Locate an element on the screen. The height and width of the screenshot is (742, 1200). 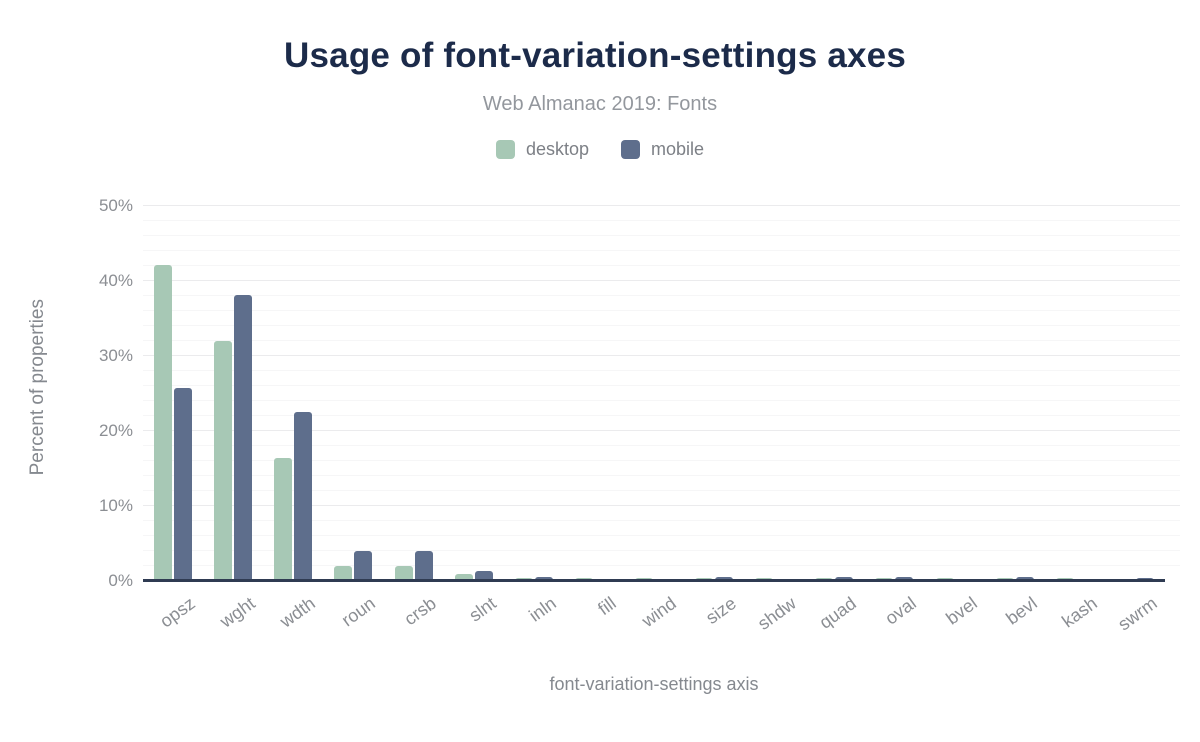
y-tick-50%: 50% is located at coordinates (115, 205).